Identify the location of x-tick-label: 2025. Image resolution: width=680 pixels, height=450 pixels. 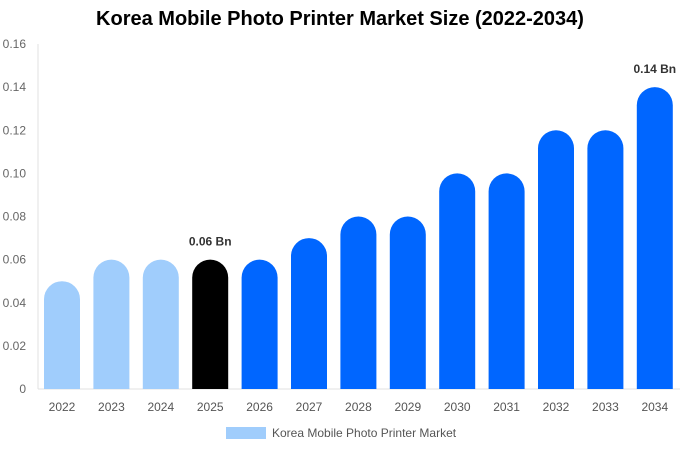
(210, 407).